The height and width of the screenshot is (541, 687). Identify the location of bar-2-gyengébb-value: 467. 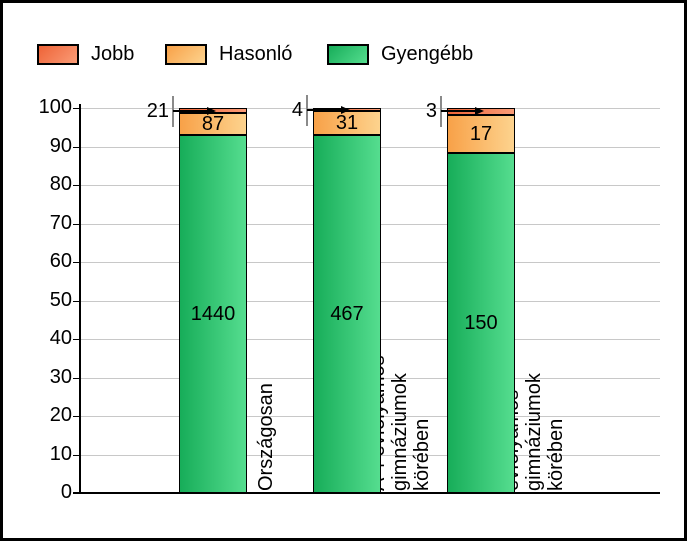
(347, 313).